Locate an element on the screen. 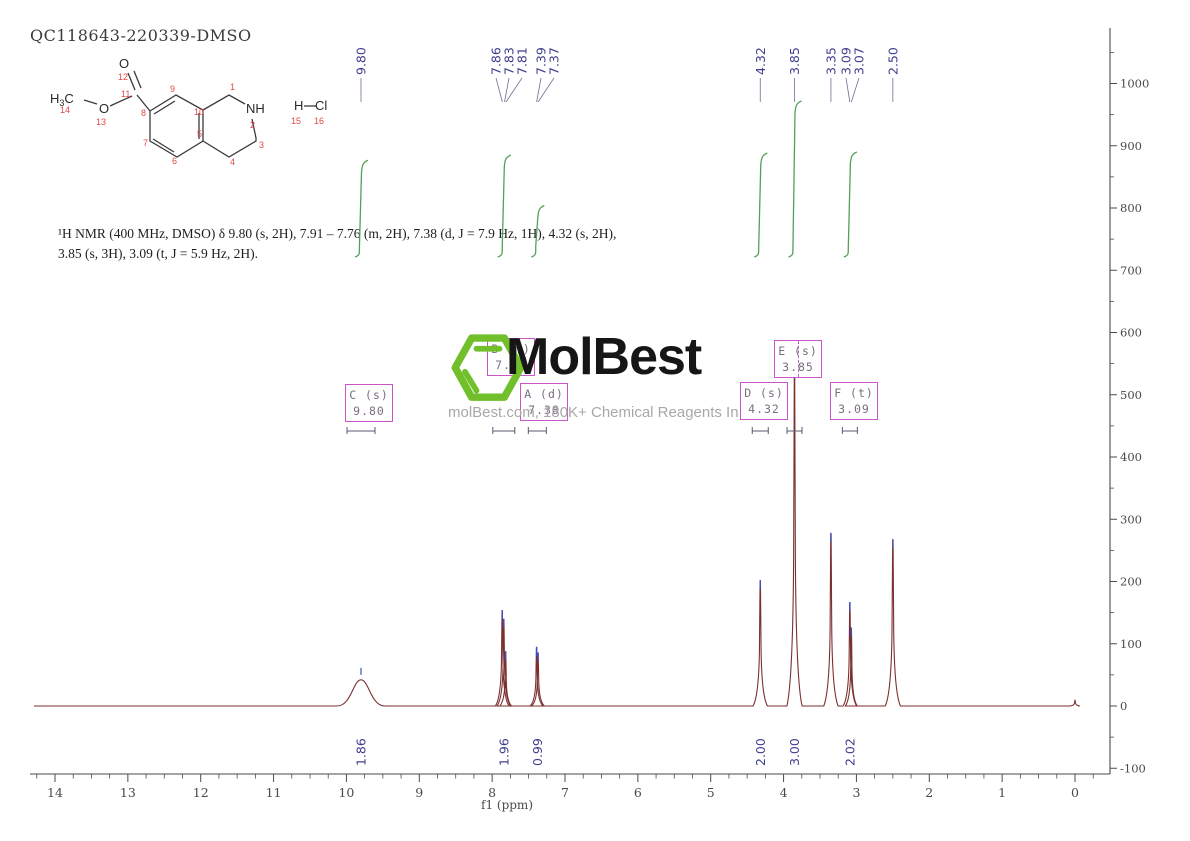  annotation-shift: 9.80 is located at coordinates (369, 411).